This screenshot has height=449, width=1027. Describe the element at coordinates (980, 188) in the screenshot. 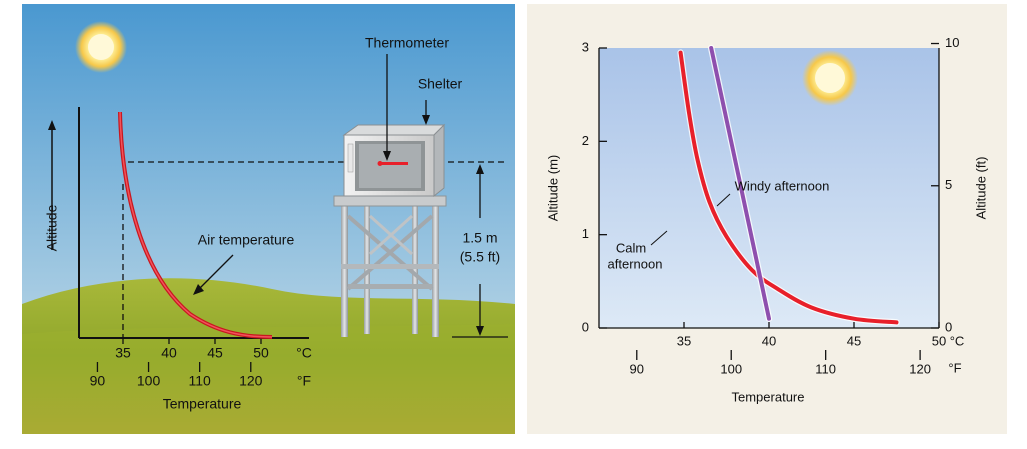

I see `ylabel-right: Altitude (ft)` at that location.